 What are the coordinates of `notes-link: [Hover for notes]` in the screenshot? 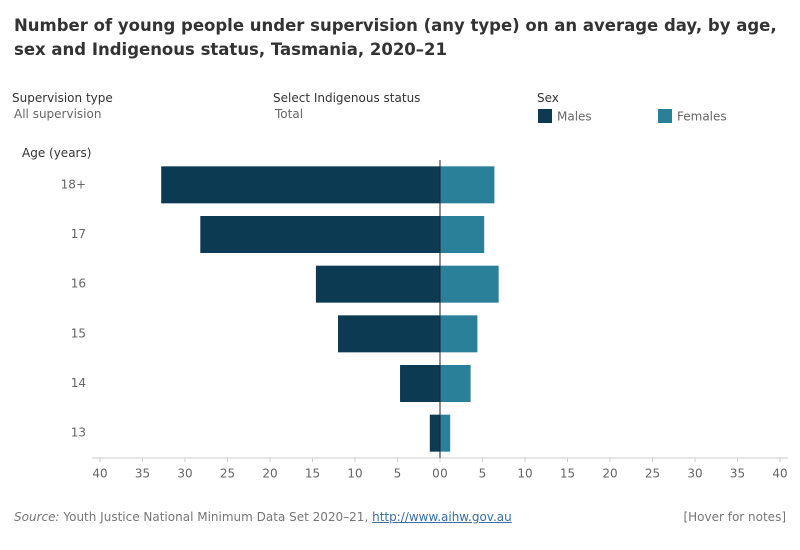 It's located at (734, 517).